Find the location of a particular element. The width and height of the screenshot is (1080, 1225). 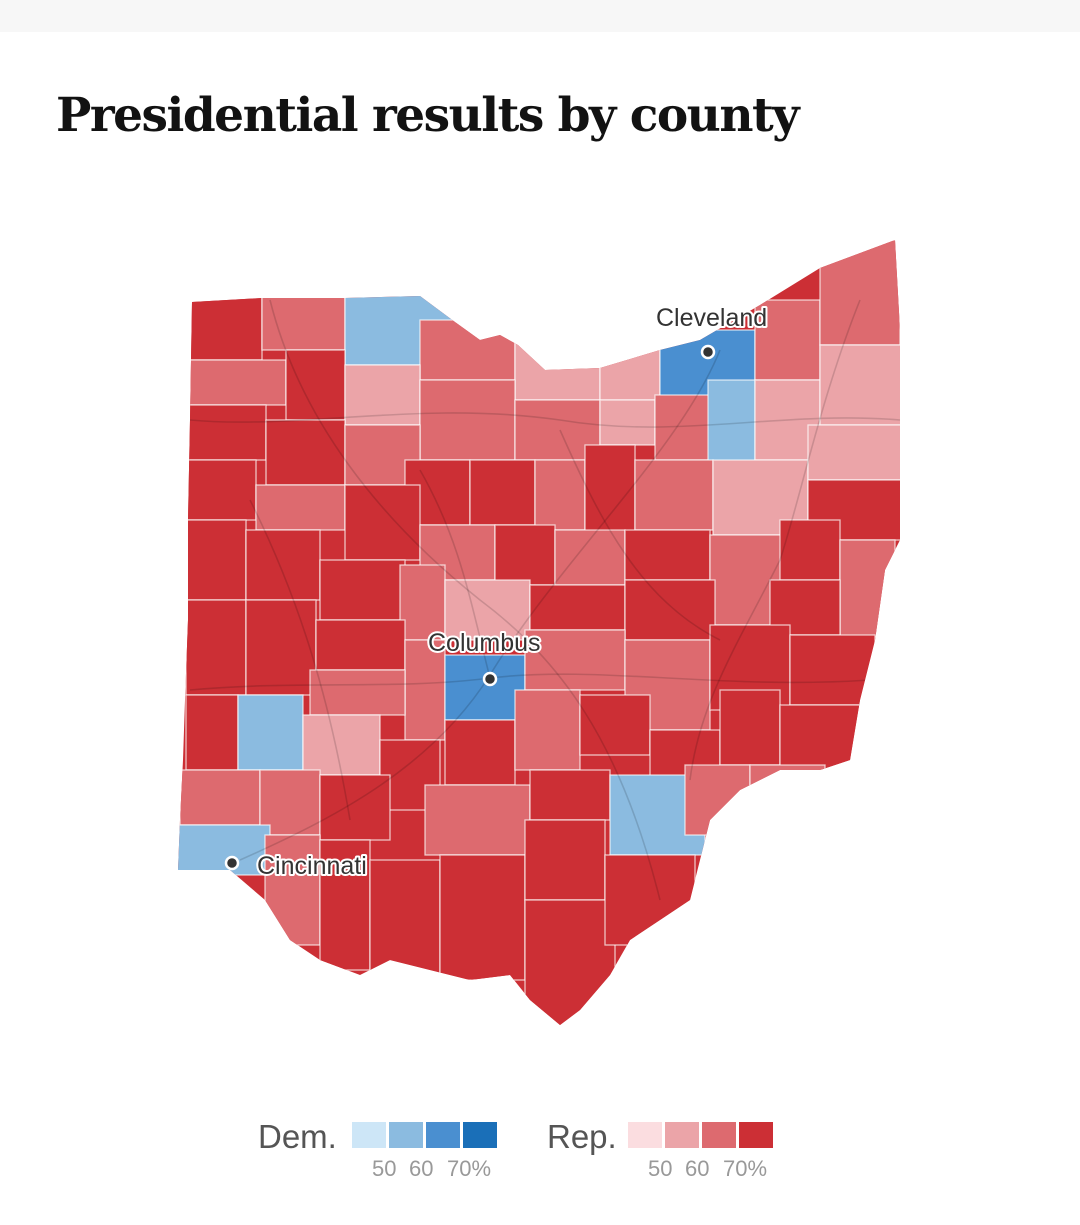

city-label-cleveland: Cleveland is located at coordinates (711, 318).